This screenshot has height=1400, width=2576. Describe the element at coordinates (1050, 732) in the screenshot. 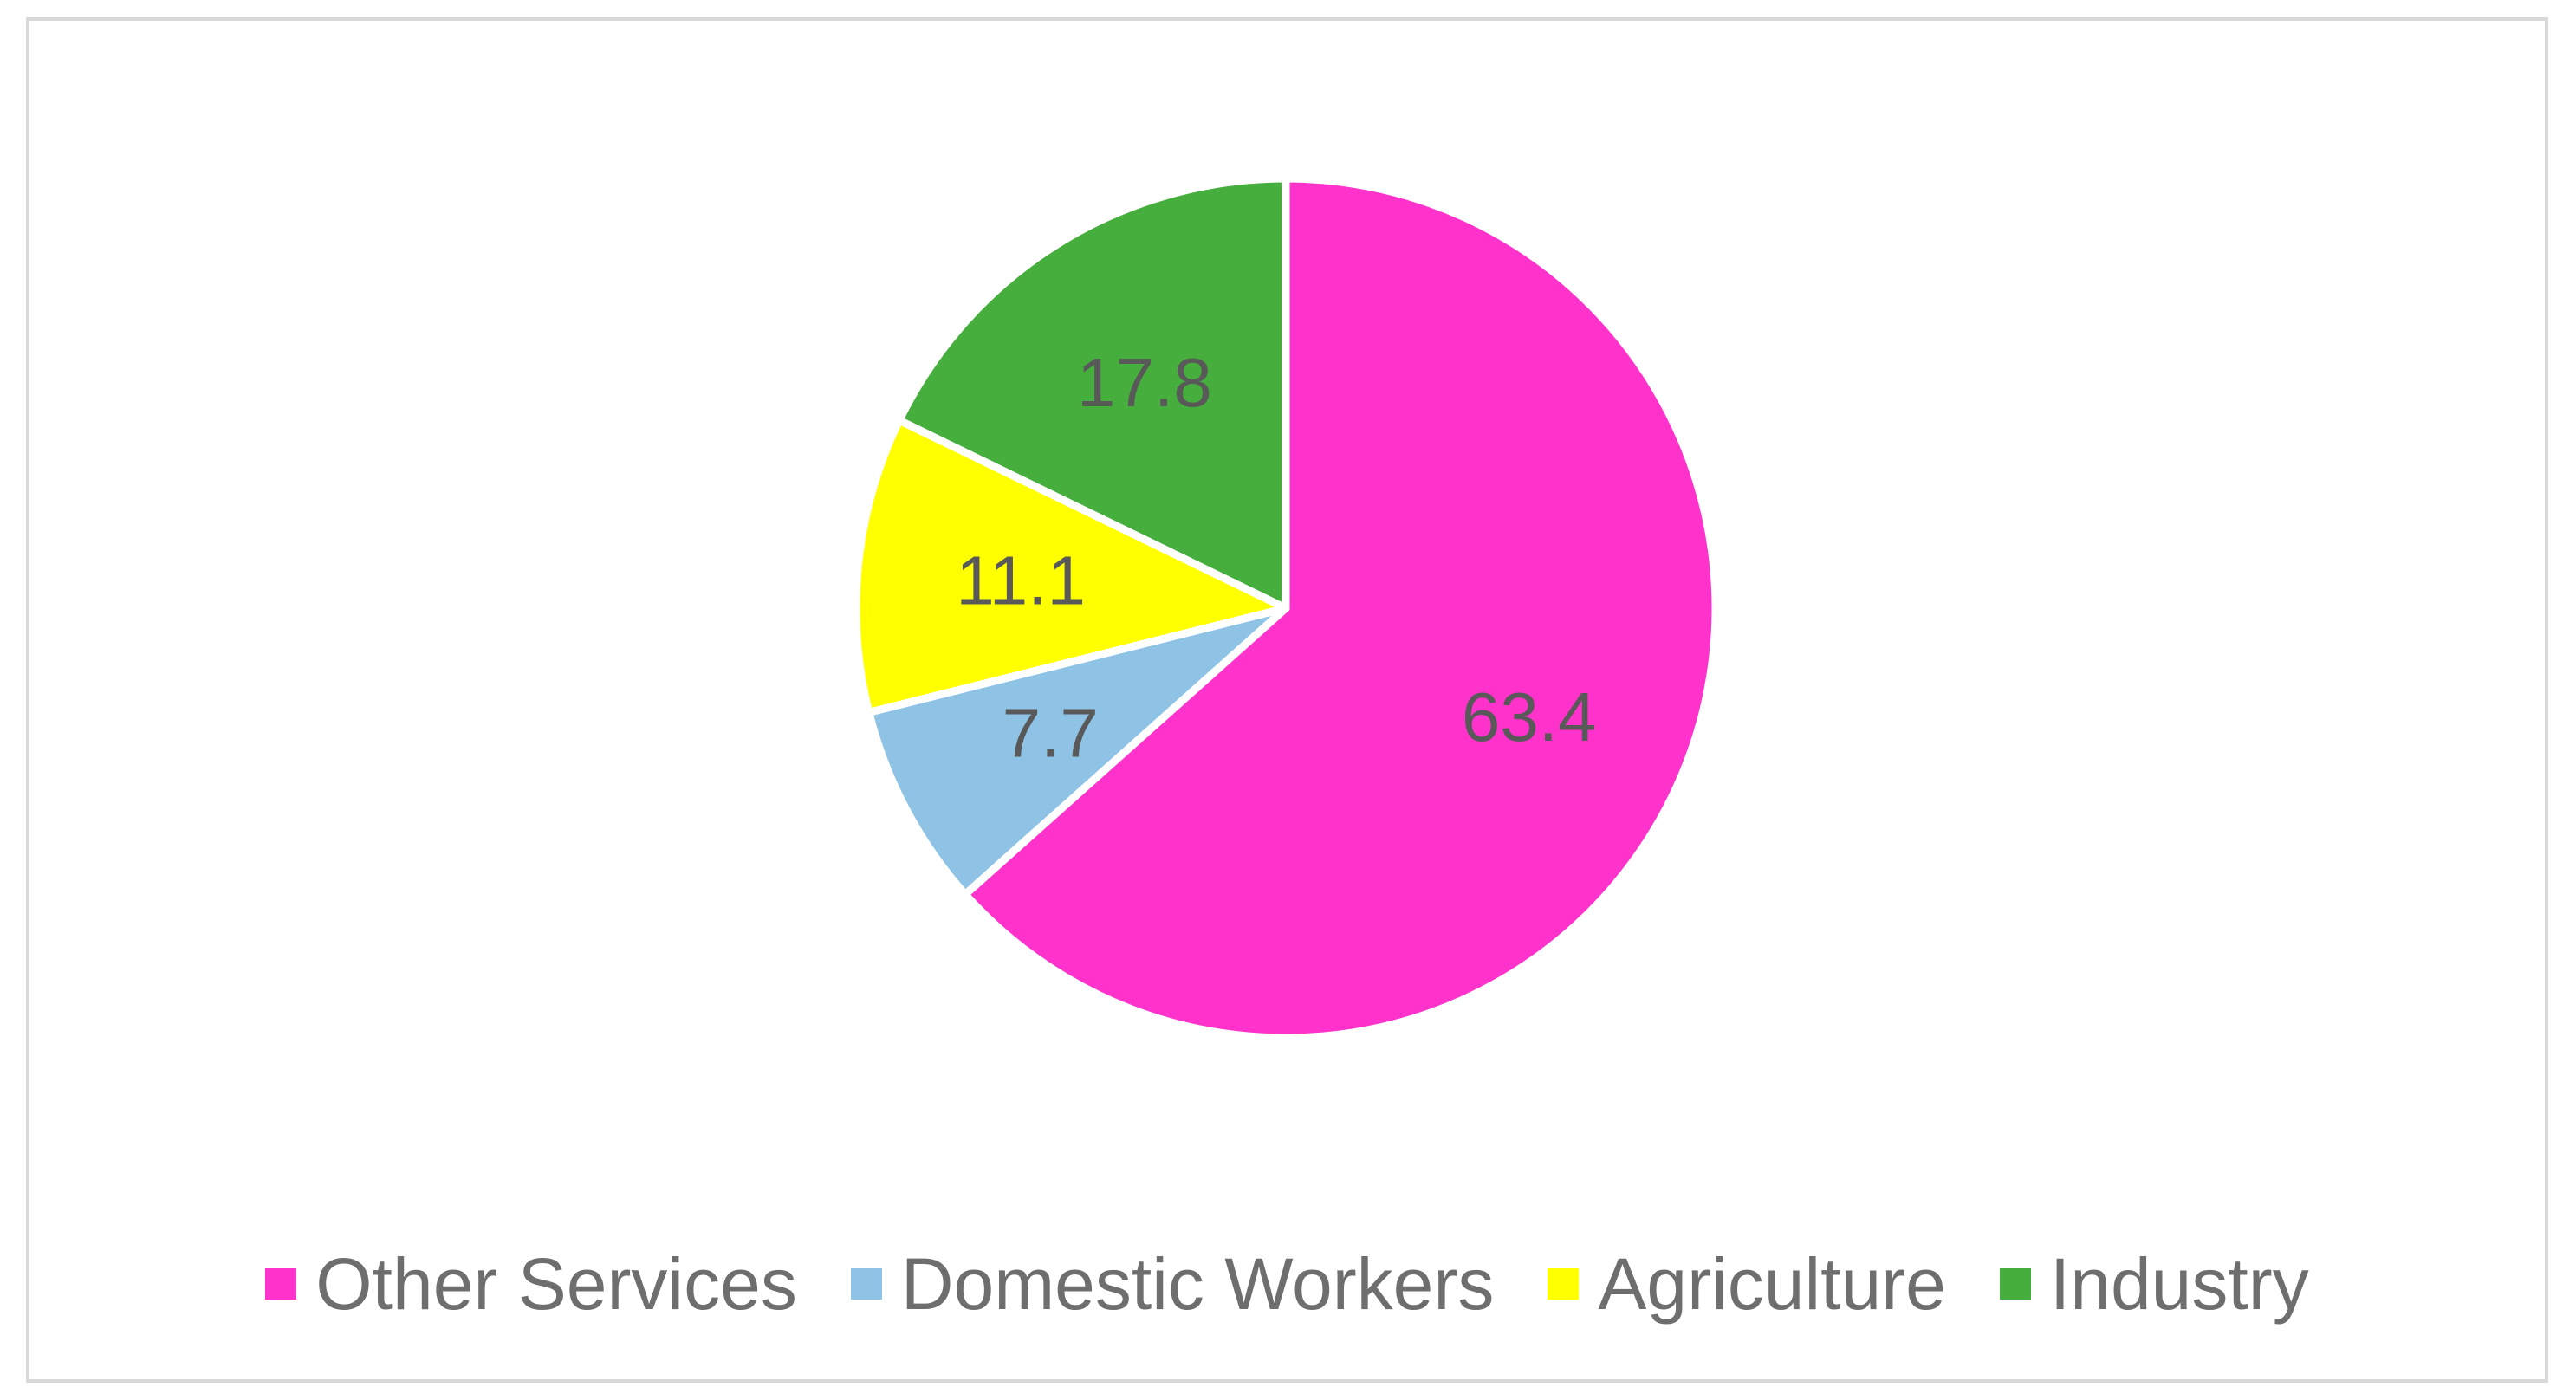

I see `data-label-domestic-workers: 7.7` at that location.